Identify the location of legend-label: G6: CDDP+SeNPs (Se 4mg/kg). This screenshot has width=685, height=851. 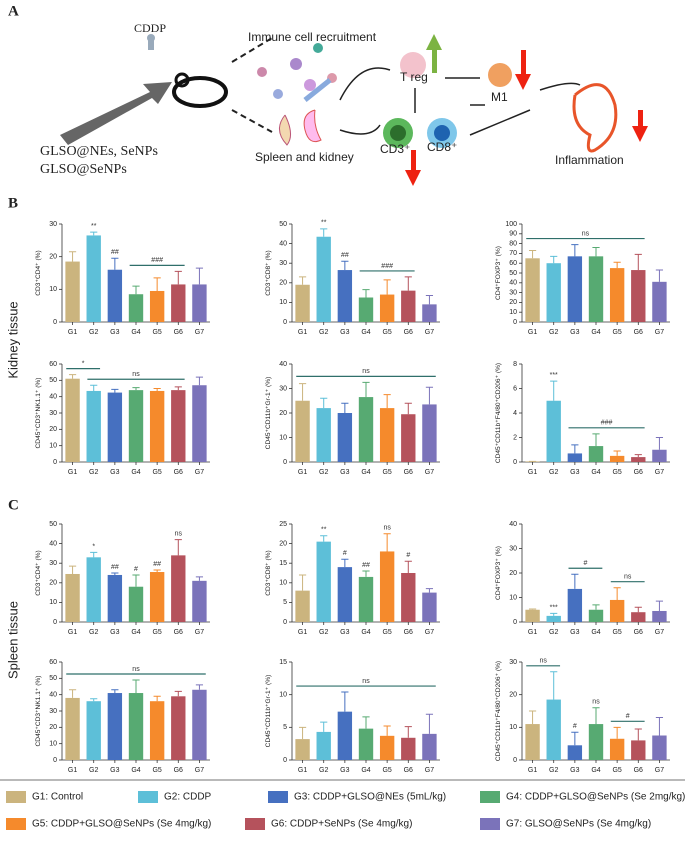
(341, 824).